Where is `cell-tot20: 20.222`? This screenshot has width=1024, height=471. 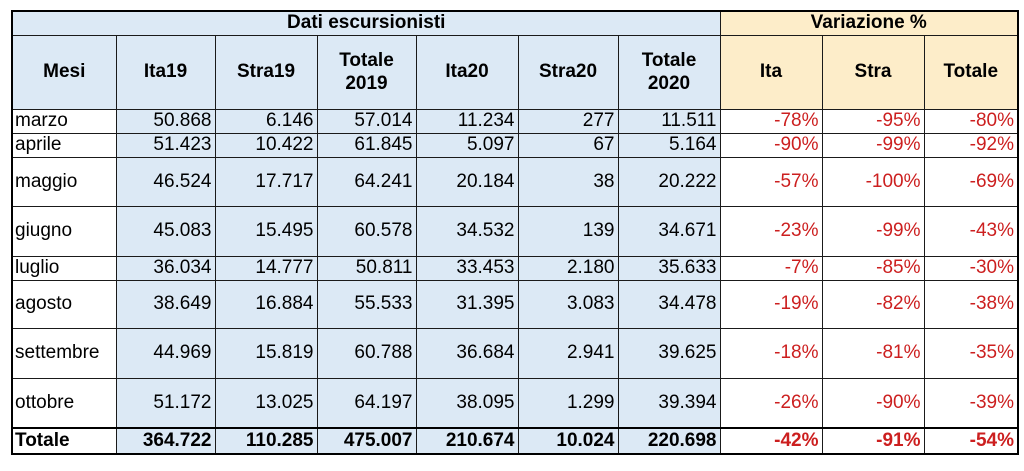
cell-tot20: 20.222 is located at coordinates (669, 181).